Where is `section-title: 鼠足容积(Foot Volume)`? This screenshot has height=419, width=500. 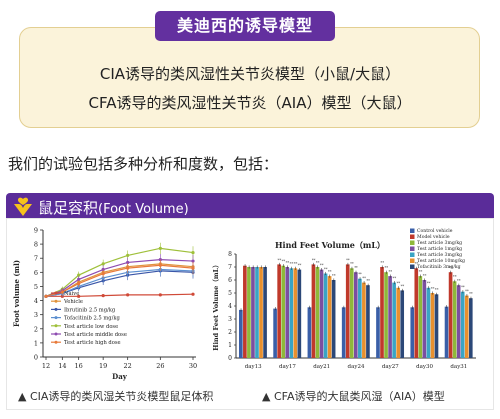 section-title: 鼠足容积(Foot Volume) is located at coordinates (113, 208).